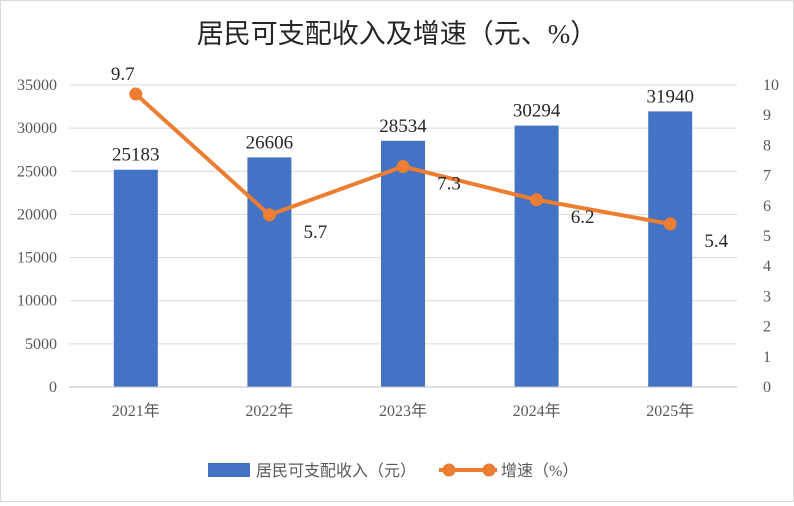 The image size is (794, 506). Describe the element at coordinates (767, 206) in the screenshot. I see `y-right-tick-label: 6` at that location.